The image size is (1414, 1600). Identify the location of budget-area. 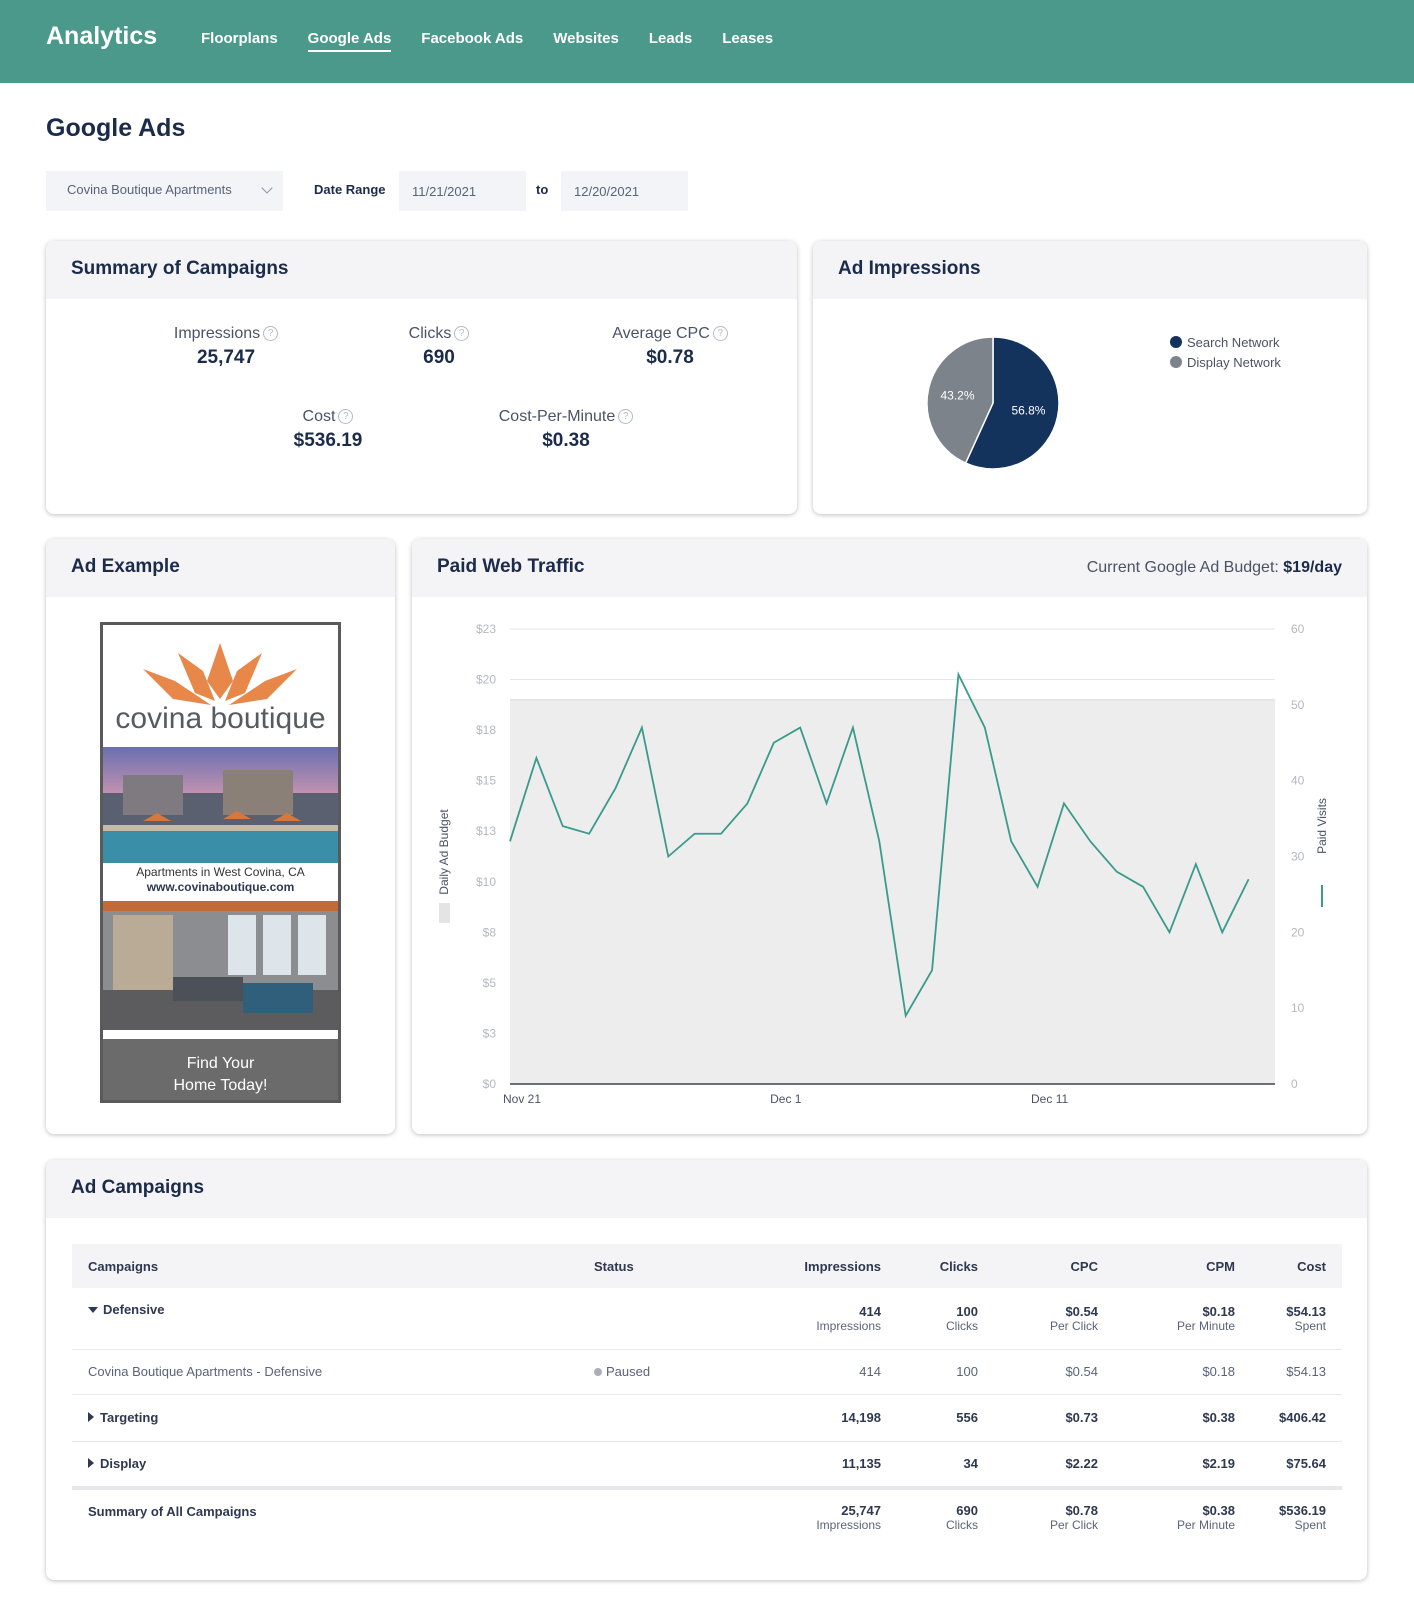
(892, 891).